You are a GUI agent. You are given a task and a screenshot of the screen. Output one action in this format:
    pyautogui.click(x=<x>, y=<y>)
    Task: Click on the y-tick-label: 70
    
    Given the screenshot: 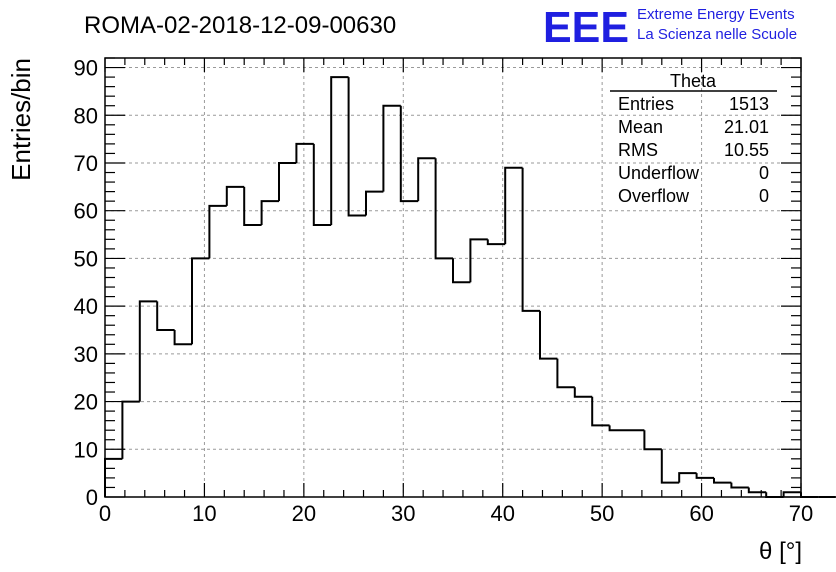 What is the action you would take?
    pyautogui.click(x=86, y=163)
    